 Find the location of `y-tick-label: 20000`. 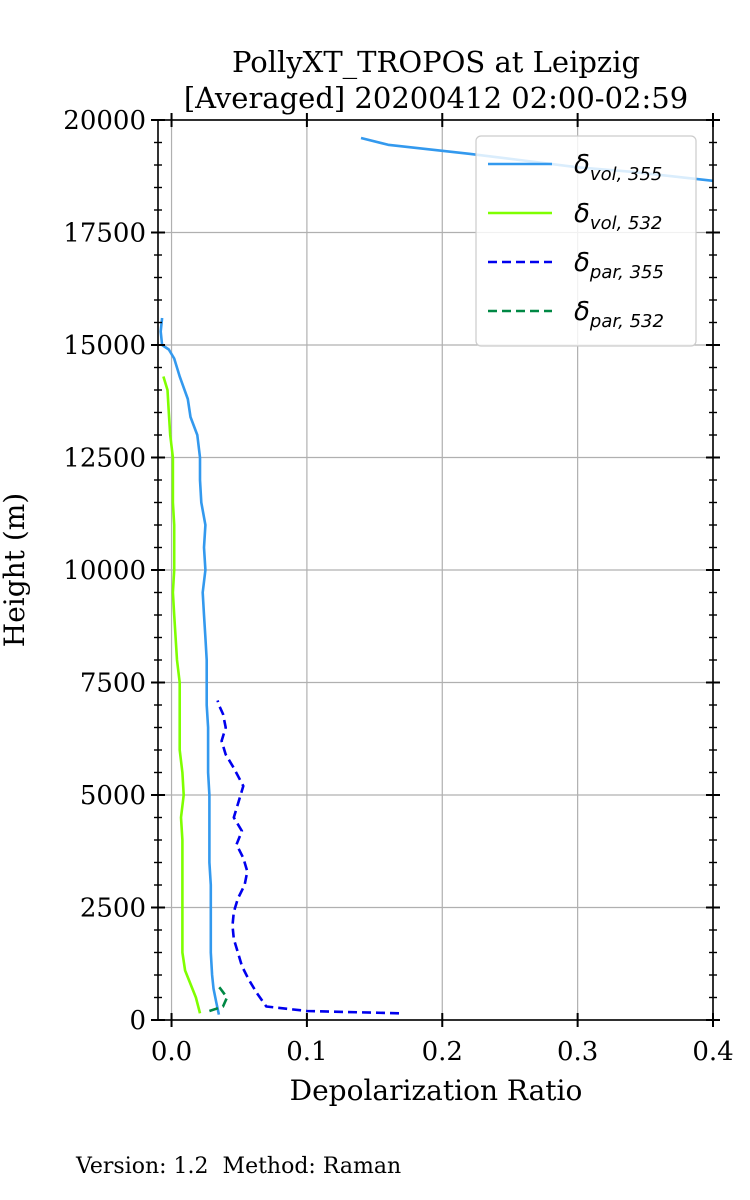

y-tick-label: 20000 is located at coordinates (104, 121).